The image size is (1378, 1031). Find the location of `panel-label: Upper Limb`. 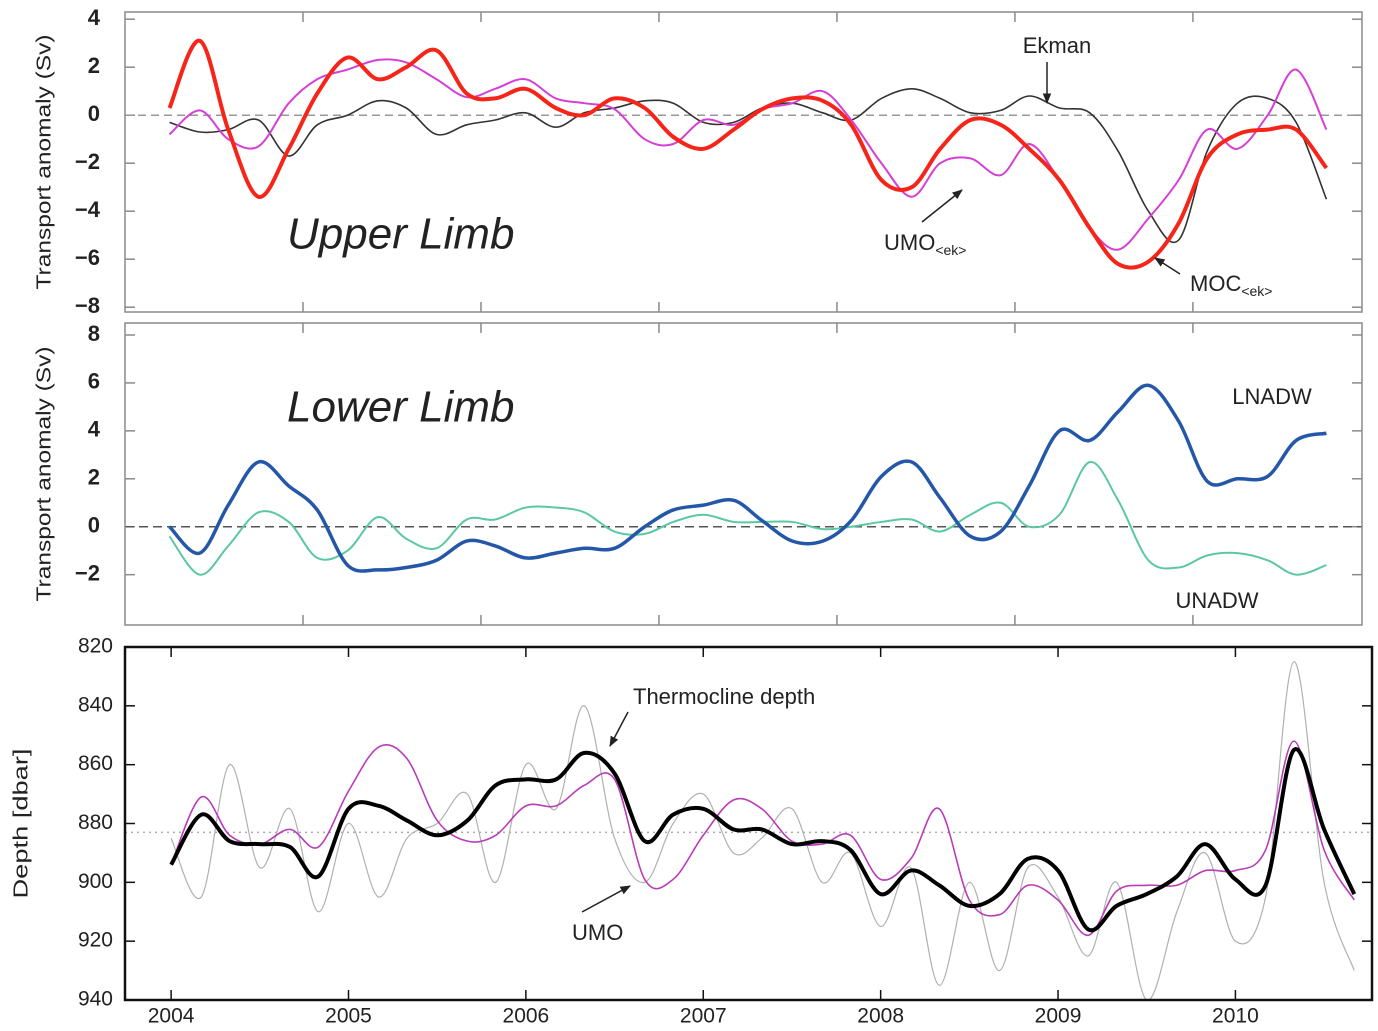

panel-label: Upper Limb is located at coordinates (400, 234).